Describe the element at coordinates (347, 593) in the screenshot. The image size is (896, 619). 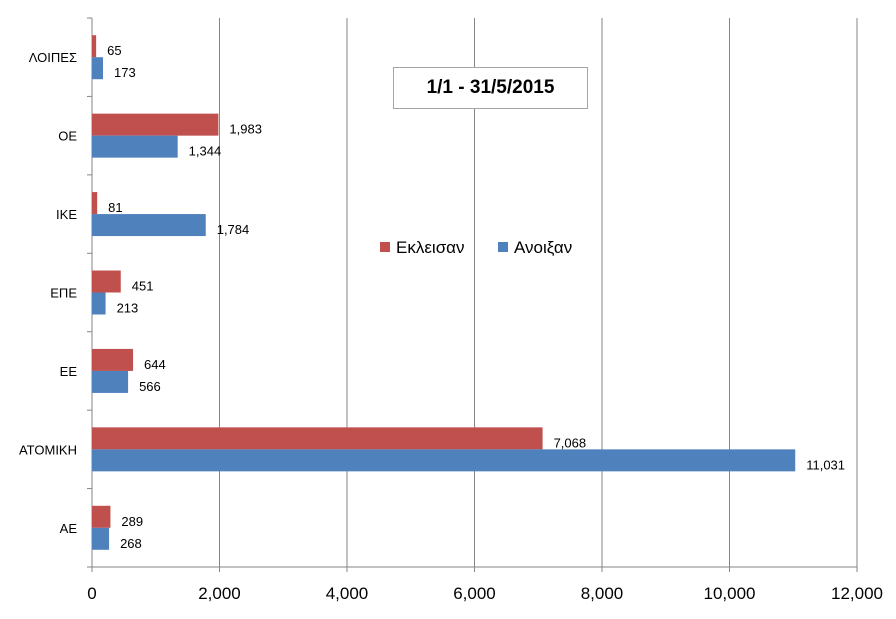
I see `x-tick-label: 4,000` at that location.